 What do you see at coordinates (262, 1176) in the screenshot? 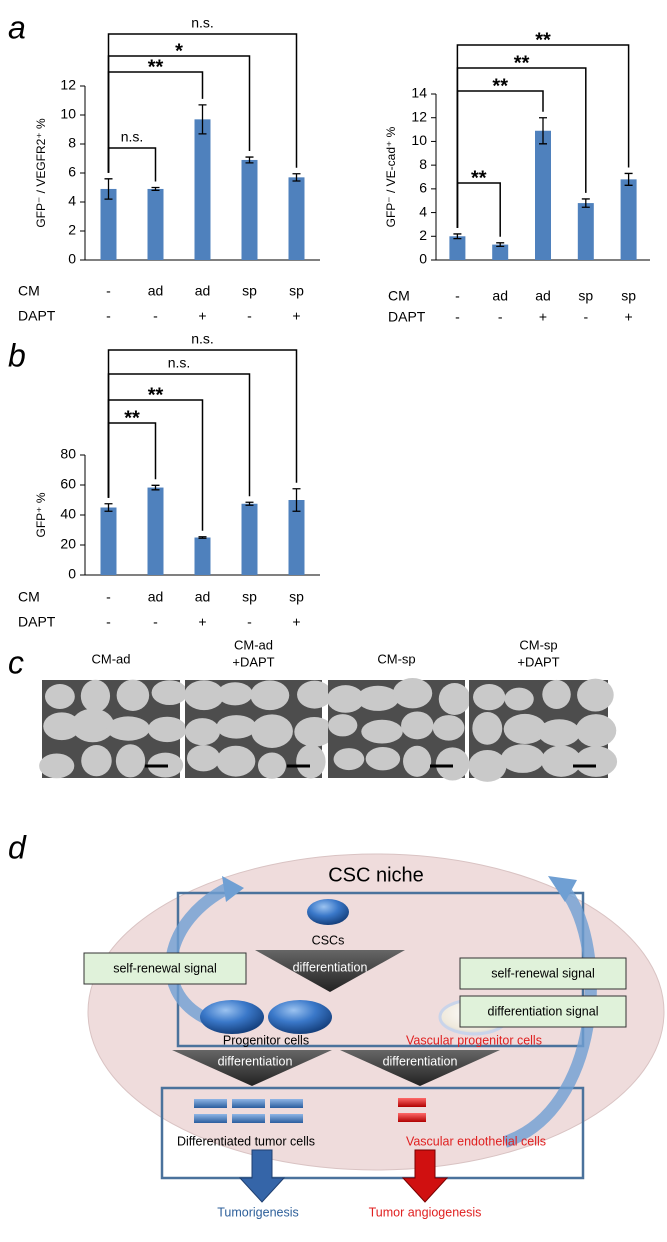
I see `arrow` at bounding box center [262, 1176].